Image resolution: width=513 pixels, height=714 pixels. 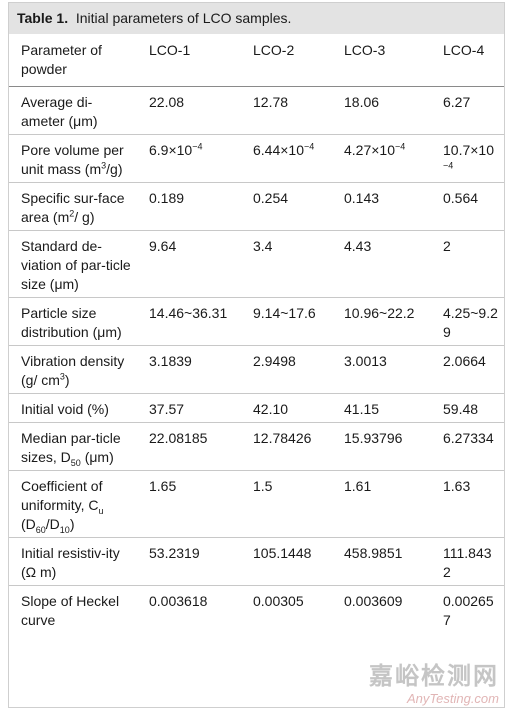 What do you see at coordinates (62, 495) in the screenshot?
I see `text: Coefficient of uniformity, C` at bounding box center [62, 495].